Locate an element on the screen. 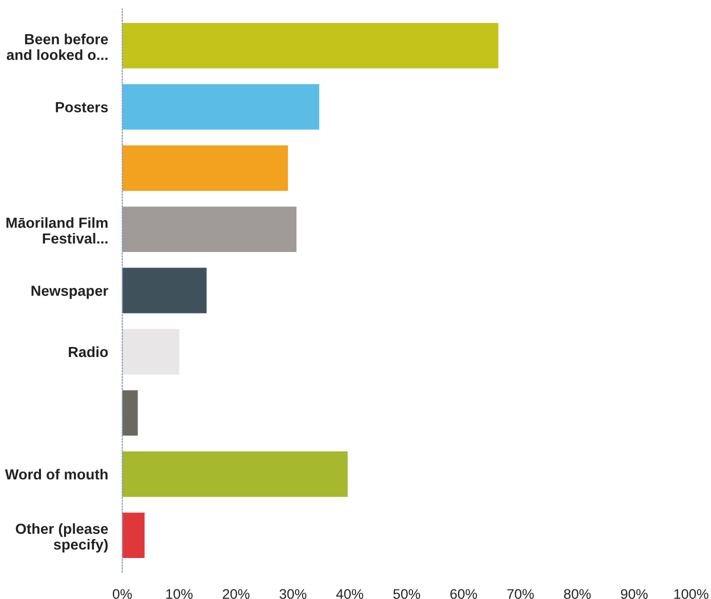 Image resolution: width=711 pixels, height=599 pixels. y-tick-label: Radio is located at coordinates (88, 352).